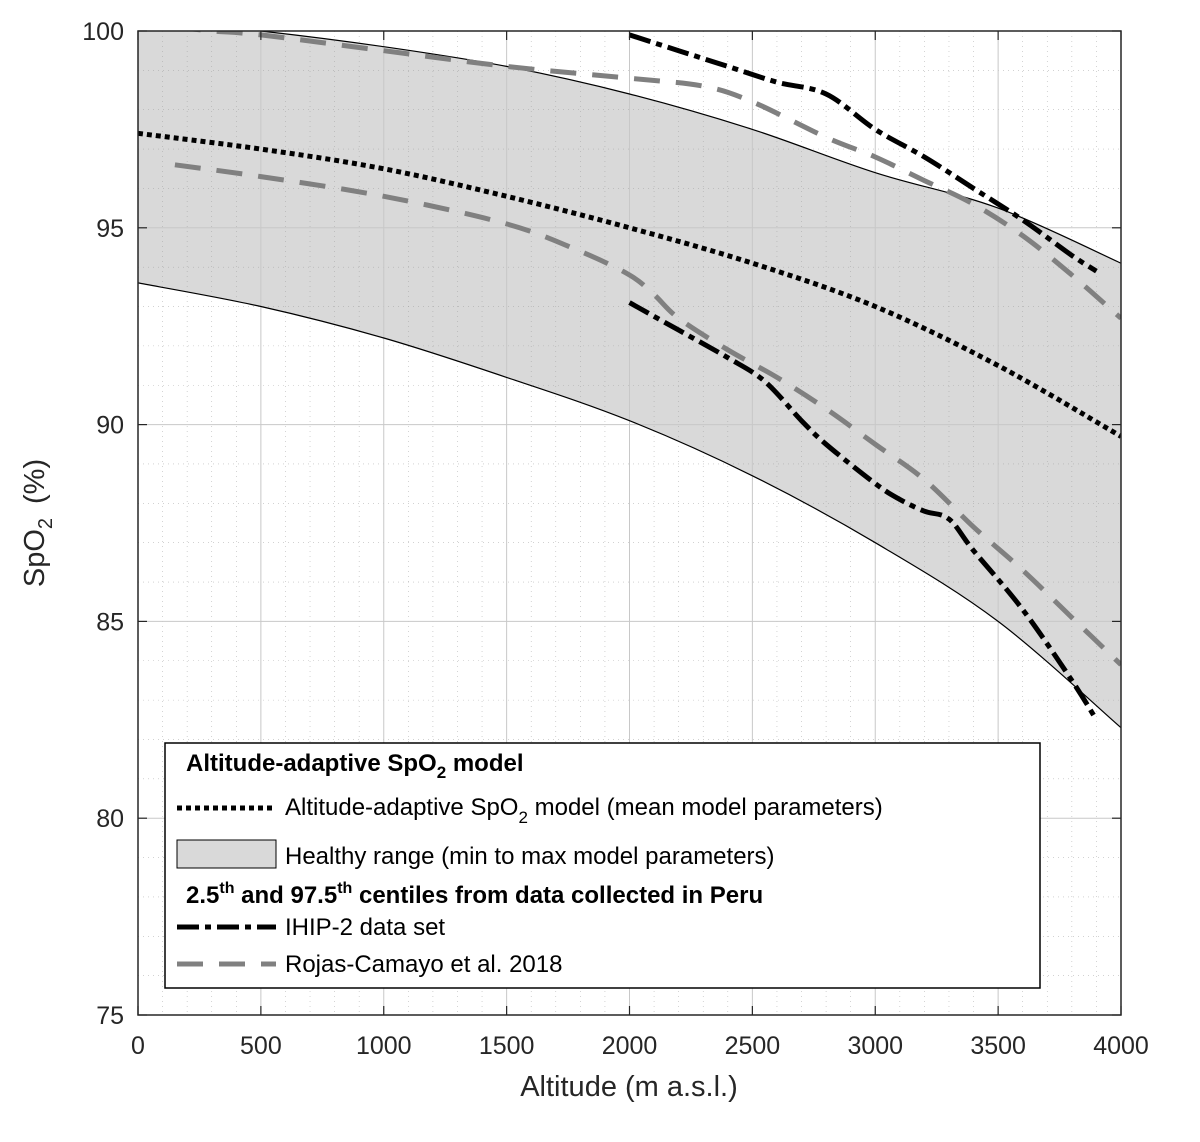 The height and width of the screenshot is (1142, 1200). I want to click on legend-header-centiles-c: centiles from data collected in Peru, so click(557, 895).